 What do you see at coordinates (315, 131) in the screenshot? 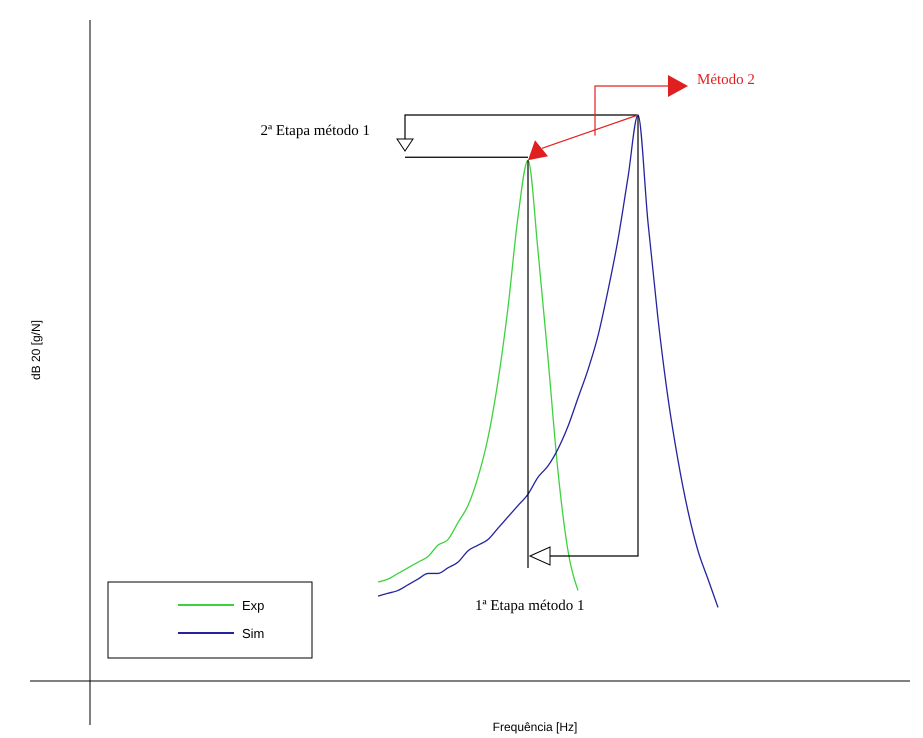
I see `annotation: 2ª Etapa método 1` at bounding box center [315, 131].